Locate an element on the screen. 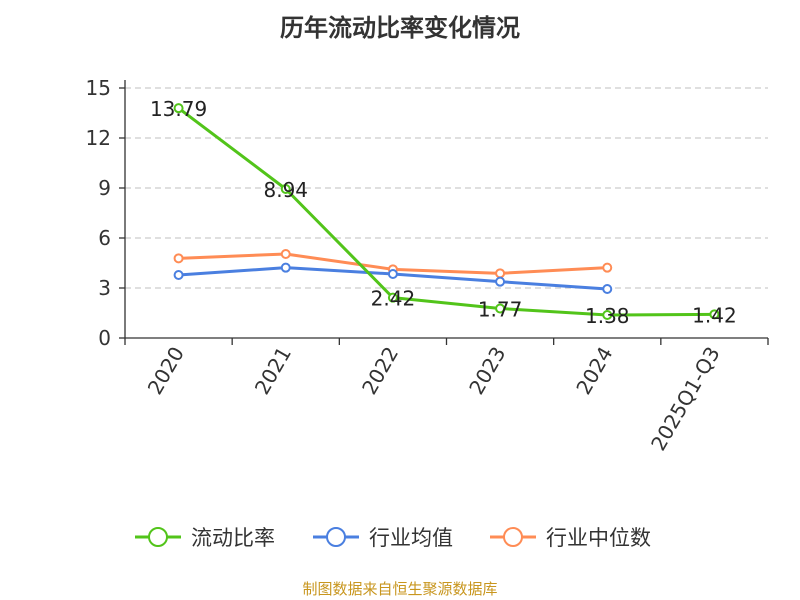  x-tick-label: 2022 is located at coordinates (380, 371).